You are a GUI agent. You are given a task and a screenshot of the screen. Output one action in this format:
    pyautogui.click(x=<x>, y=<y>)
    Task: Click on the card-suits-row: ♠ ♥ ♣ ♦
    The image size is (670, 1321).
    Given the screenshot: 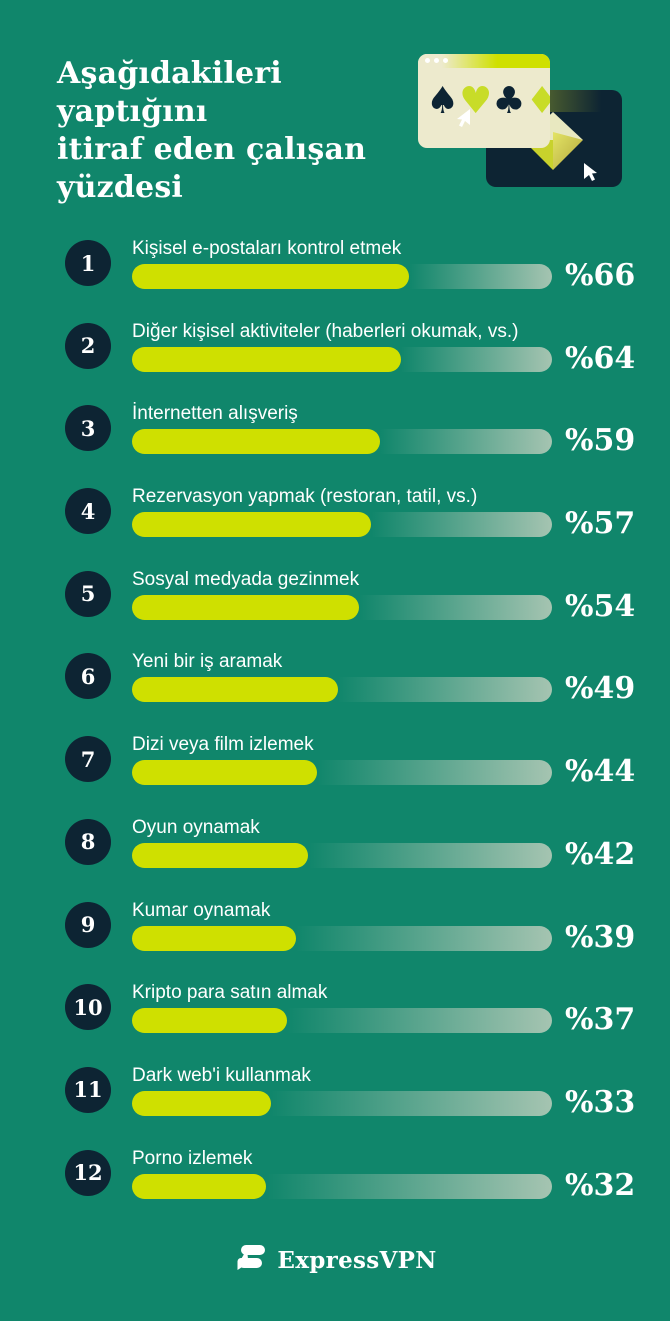 What is the action you would take?
    pyautogui.click(x=488, y=101)
    